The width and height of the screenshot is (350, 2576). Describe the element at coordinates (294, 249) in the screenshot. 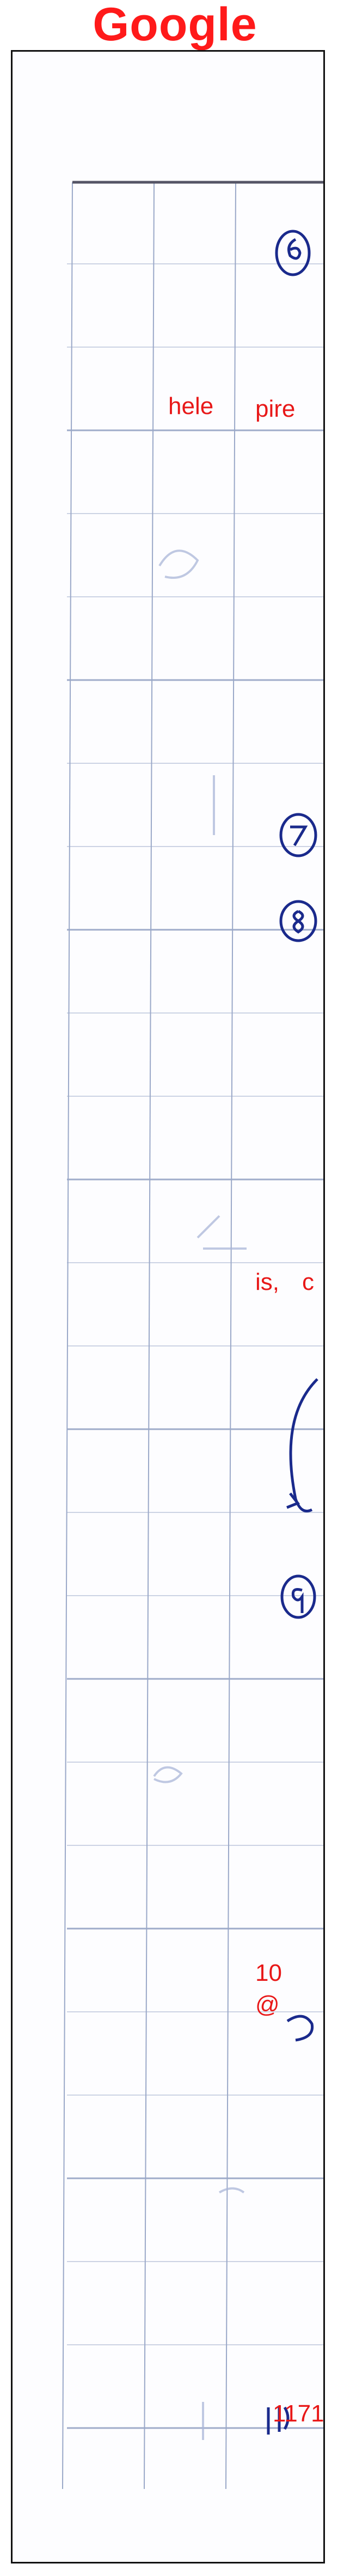

I see `digit-6-stroke` at that location.